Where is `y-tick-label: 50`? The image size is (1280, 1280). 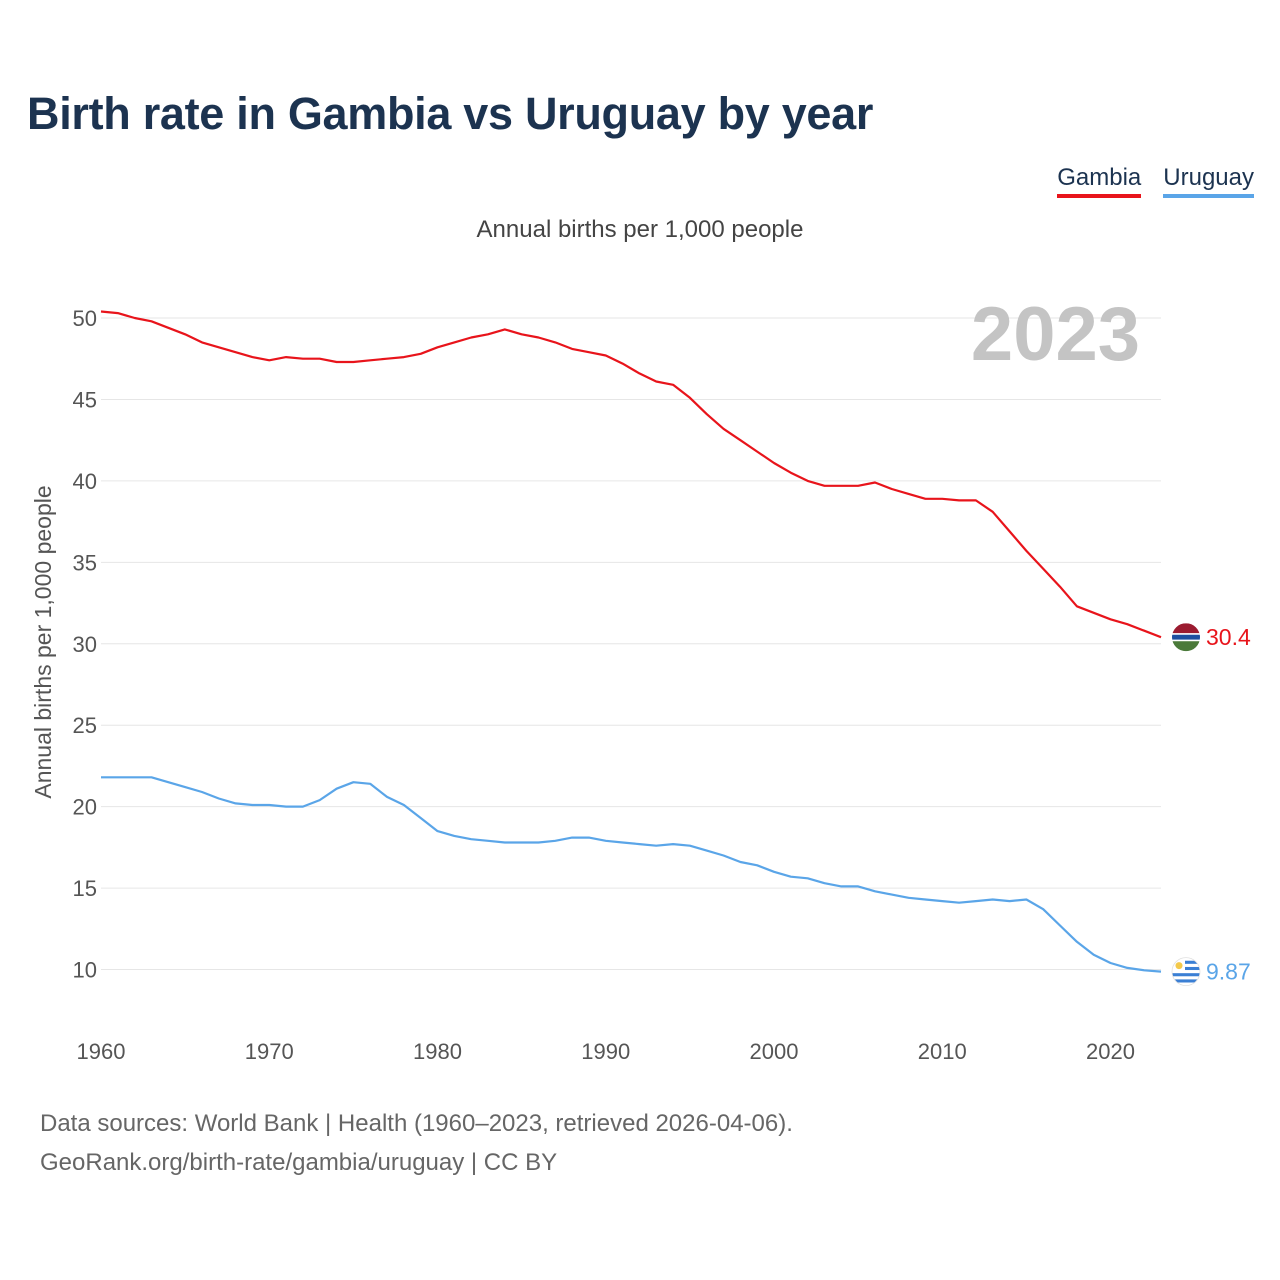
y-tick-label: 50 is located at coordinates (85, 318).